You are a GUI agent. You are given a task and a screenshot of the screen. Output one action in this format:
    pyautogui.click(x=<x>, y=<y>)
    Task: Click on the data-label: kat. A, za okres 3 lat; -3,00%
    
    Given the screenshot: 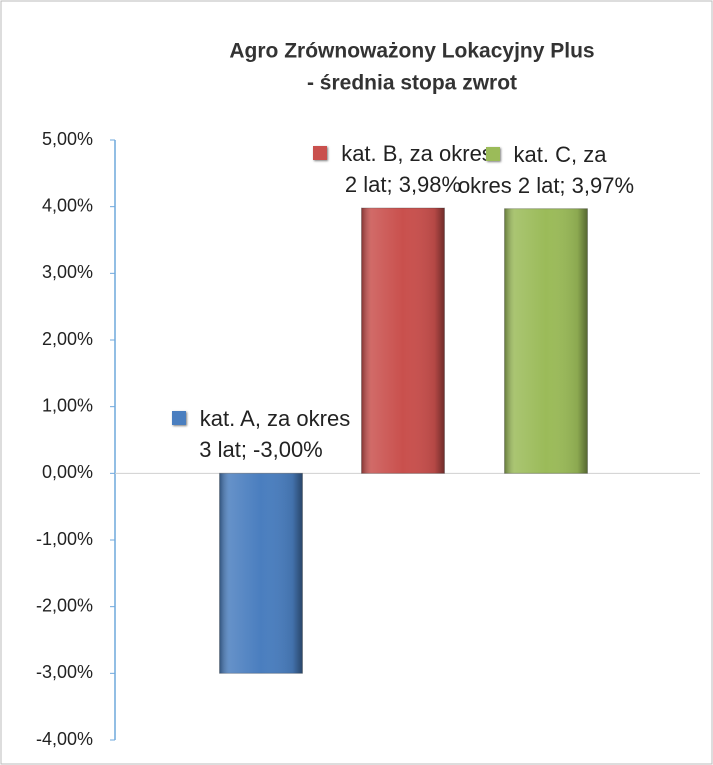 What is the action you would take?
    pyautogui.click(x=261, y=434)
    